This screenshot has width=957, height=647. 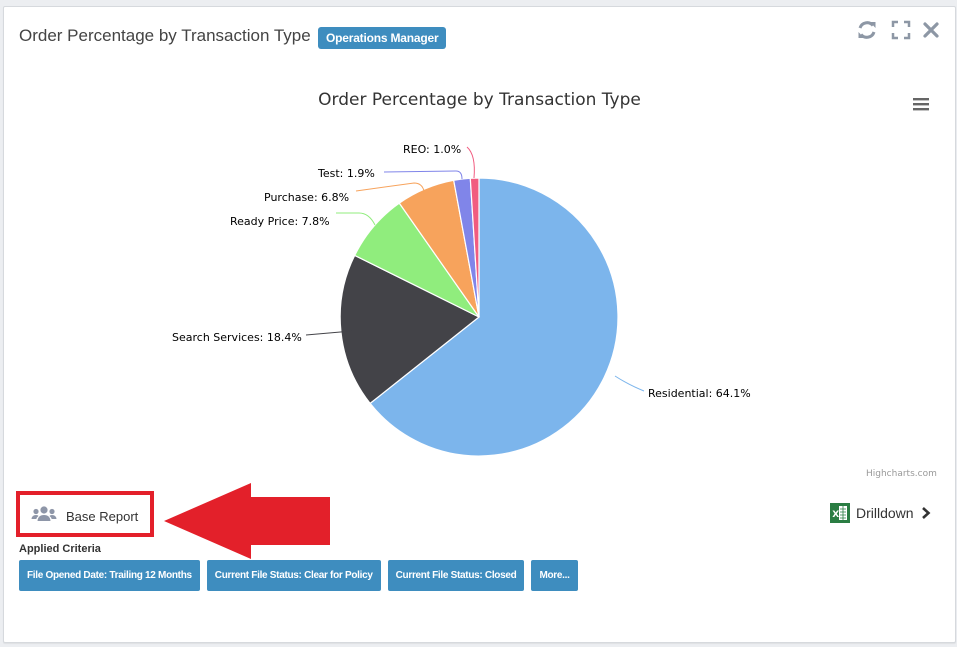 I want to click on label-search-services: Search Services: 18.4%, so click(x=237, y=337).